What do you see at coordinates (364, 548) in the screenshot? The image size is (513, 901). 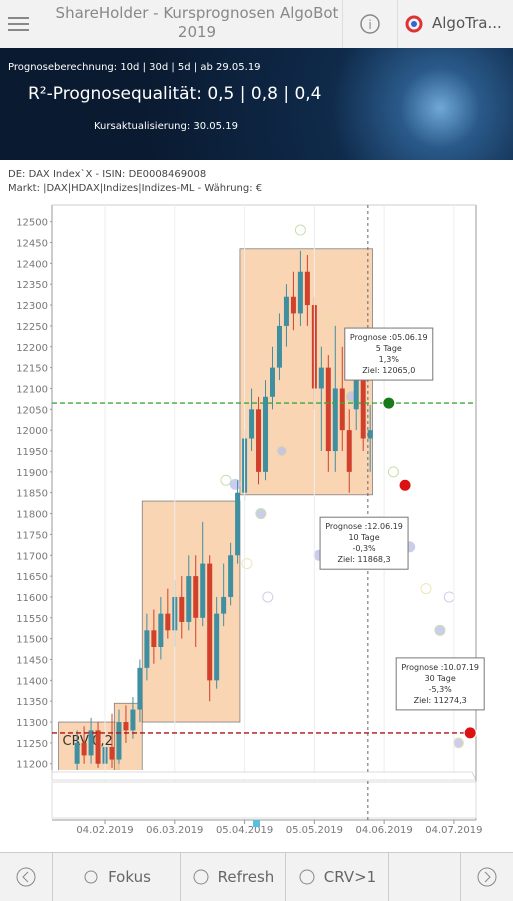 I see `callout-text: -0,3%` at bounding box center [364, 548].